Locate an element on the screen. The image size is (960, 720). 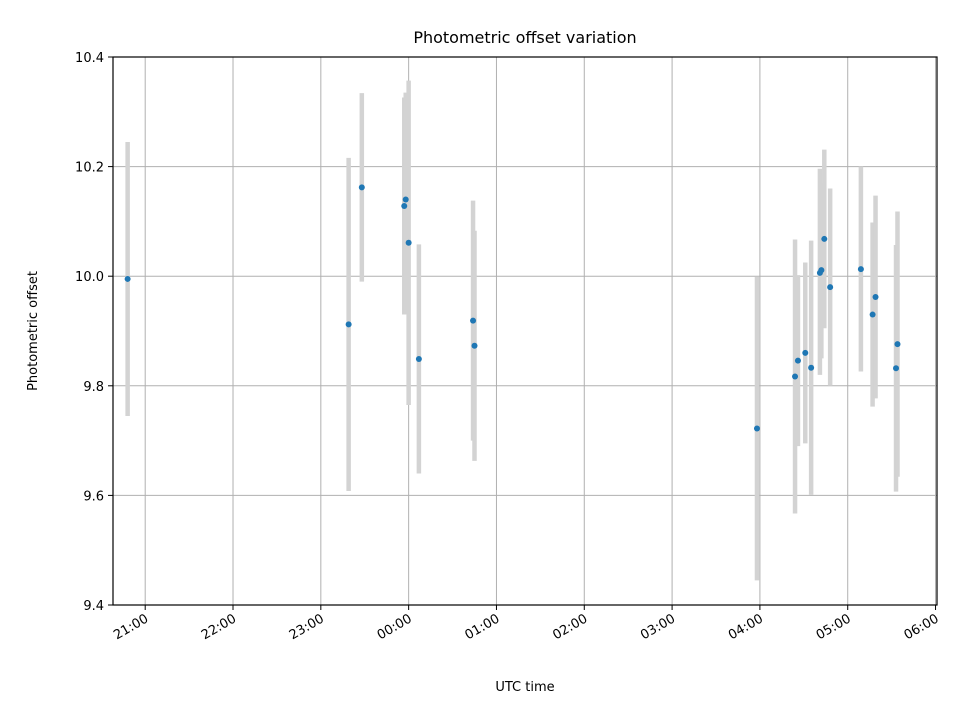
y-axis-label: Photometric offset is located at coordinates (33, 331).